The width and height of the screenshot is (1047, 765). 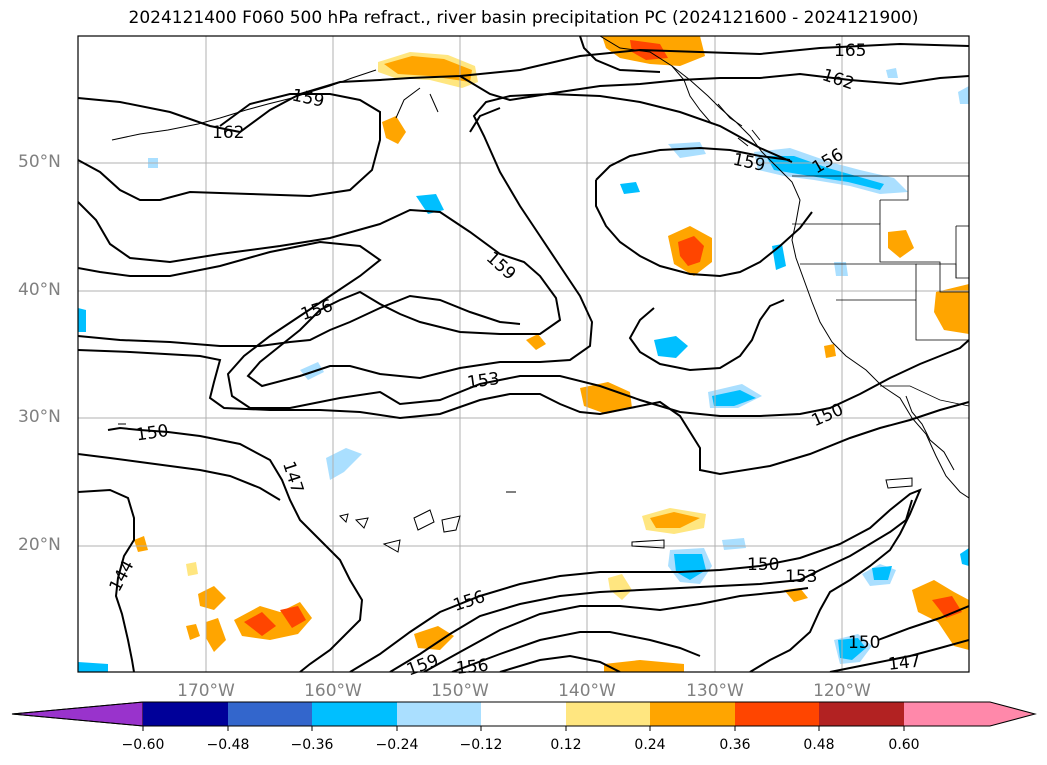 What do you see at coordinates (715, 691) in the screenshot?
I see `lon-label: 130°W` at bounding box center [715, 691].